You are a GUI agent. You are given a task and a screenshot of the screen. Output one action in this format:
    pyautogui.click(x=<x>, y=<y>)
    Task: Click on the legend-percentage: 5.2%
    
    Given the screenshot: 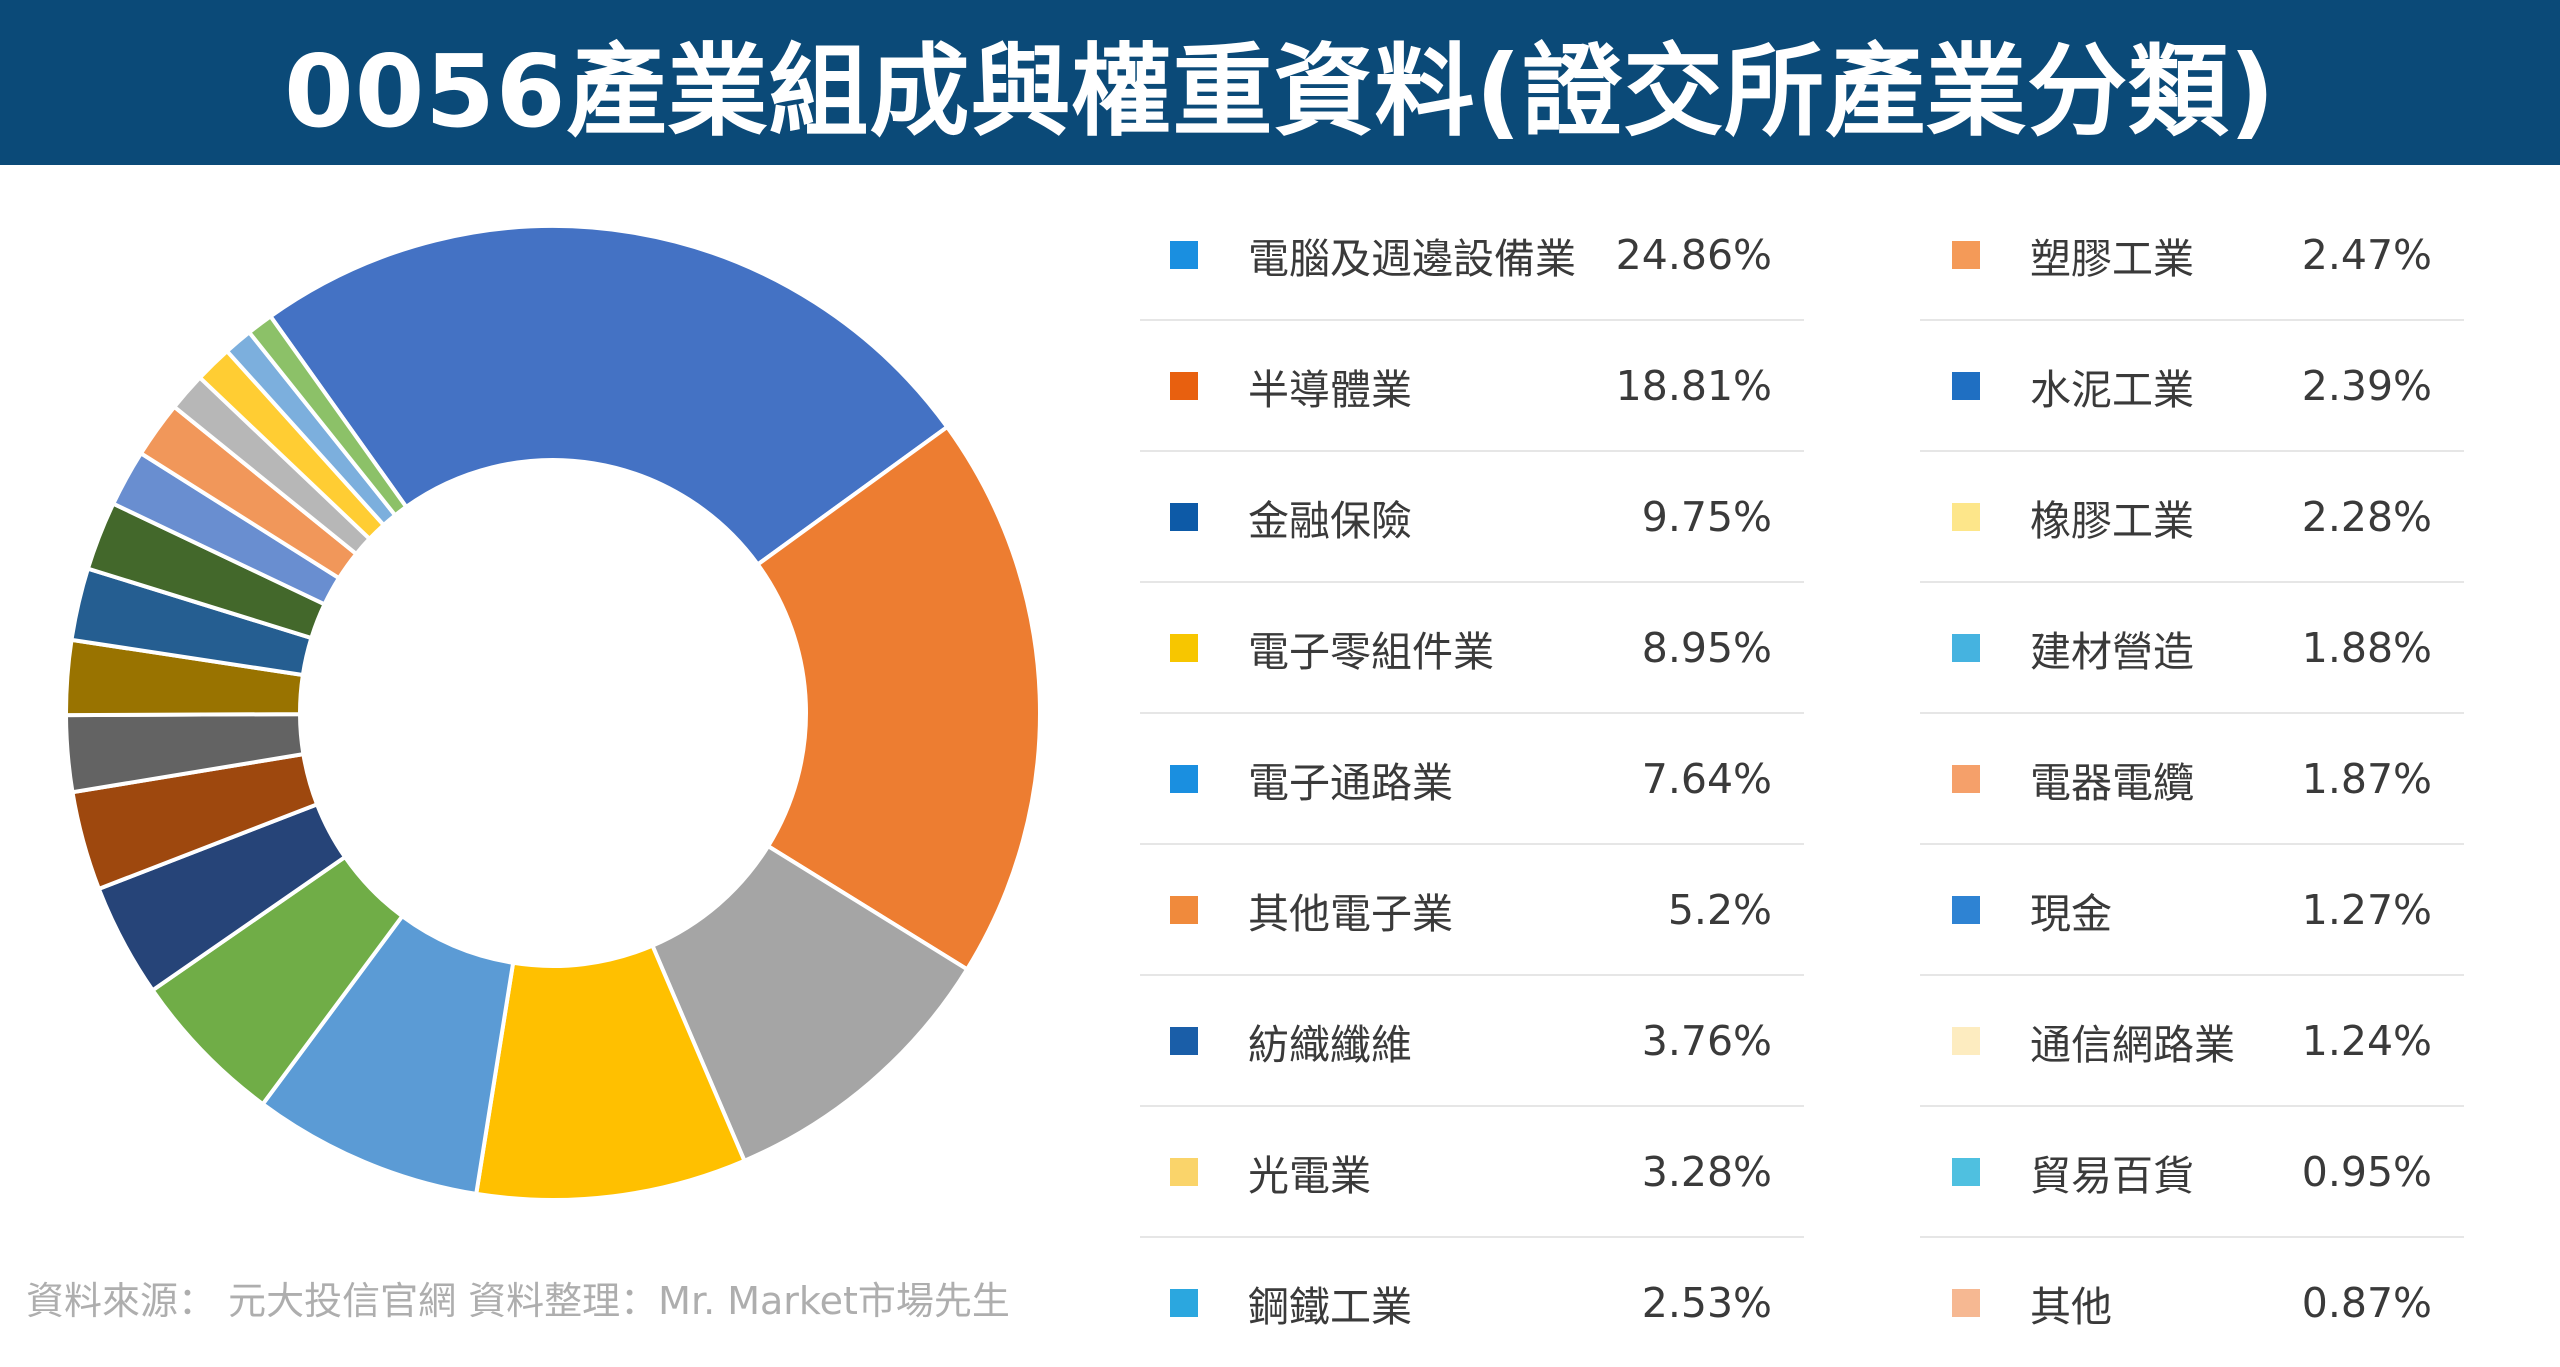 What is the action you would take?
    pyautogui.click(x=1719, y=909)
    